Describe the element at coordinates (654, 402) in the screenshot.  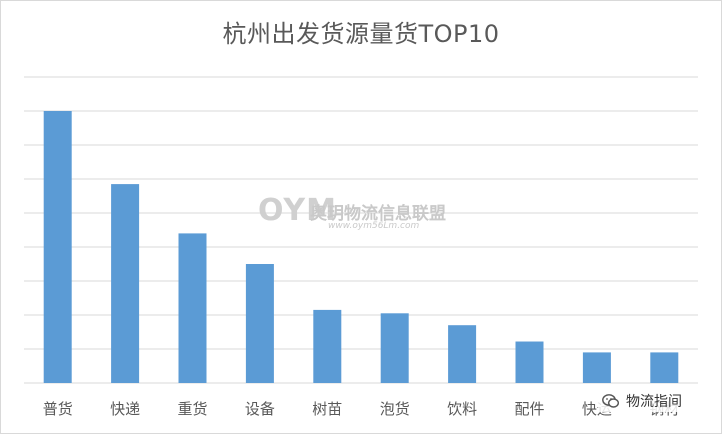
I see `brand-label: 物流指间` at that location.